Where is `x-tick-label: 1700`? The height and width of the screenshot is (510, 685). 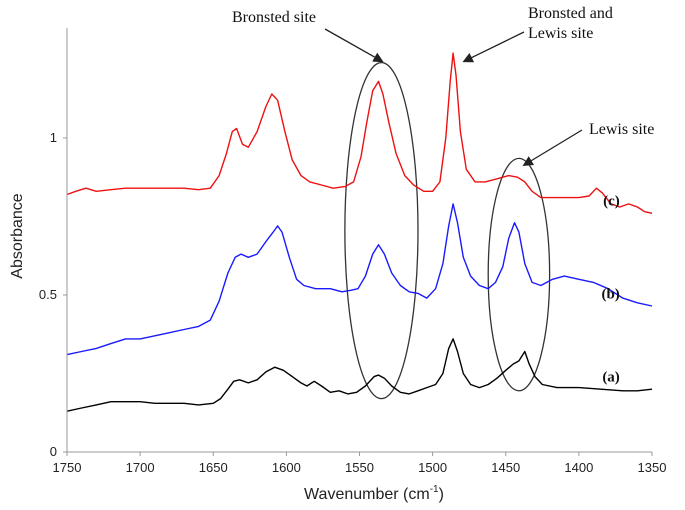 x-tick-label: 1700 is located at coordinates (140, 467).